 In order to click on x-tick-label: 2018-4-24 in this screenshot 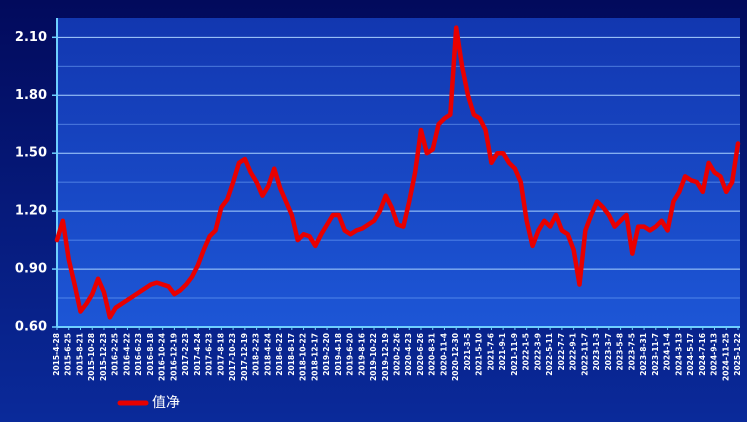, I will do `click(267, 354)`.